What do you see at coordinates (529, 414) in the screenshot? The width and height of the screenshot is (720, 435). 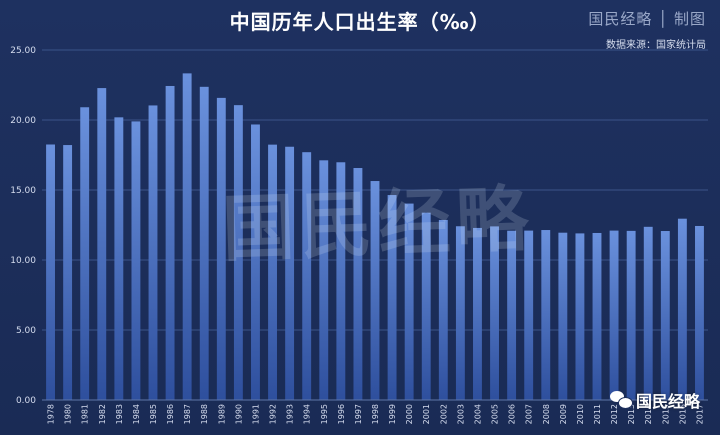 I see `x-tick-label: 2007` at bounding box center [529, 414].